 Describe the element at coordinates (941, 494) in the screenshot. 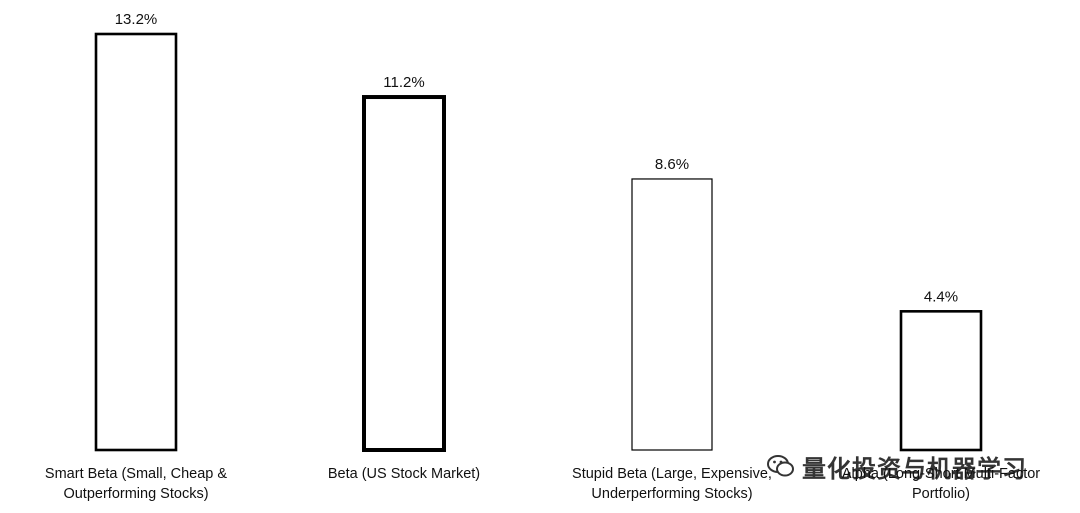

I see `category-label-line: Portfolio)` at that location.